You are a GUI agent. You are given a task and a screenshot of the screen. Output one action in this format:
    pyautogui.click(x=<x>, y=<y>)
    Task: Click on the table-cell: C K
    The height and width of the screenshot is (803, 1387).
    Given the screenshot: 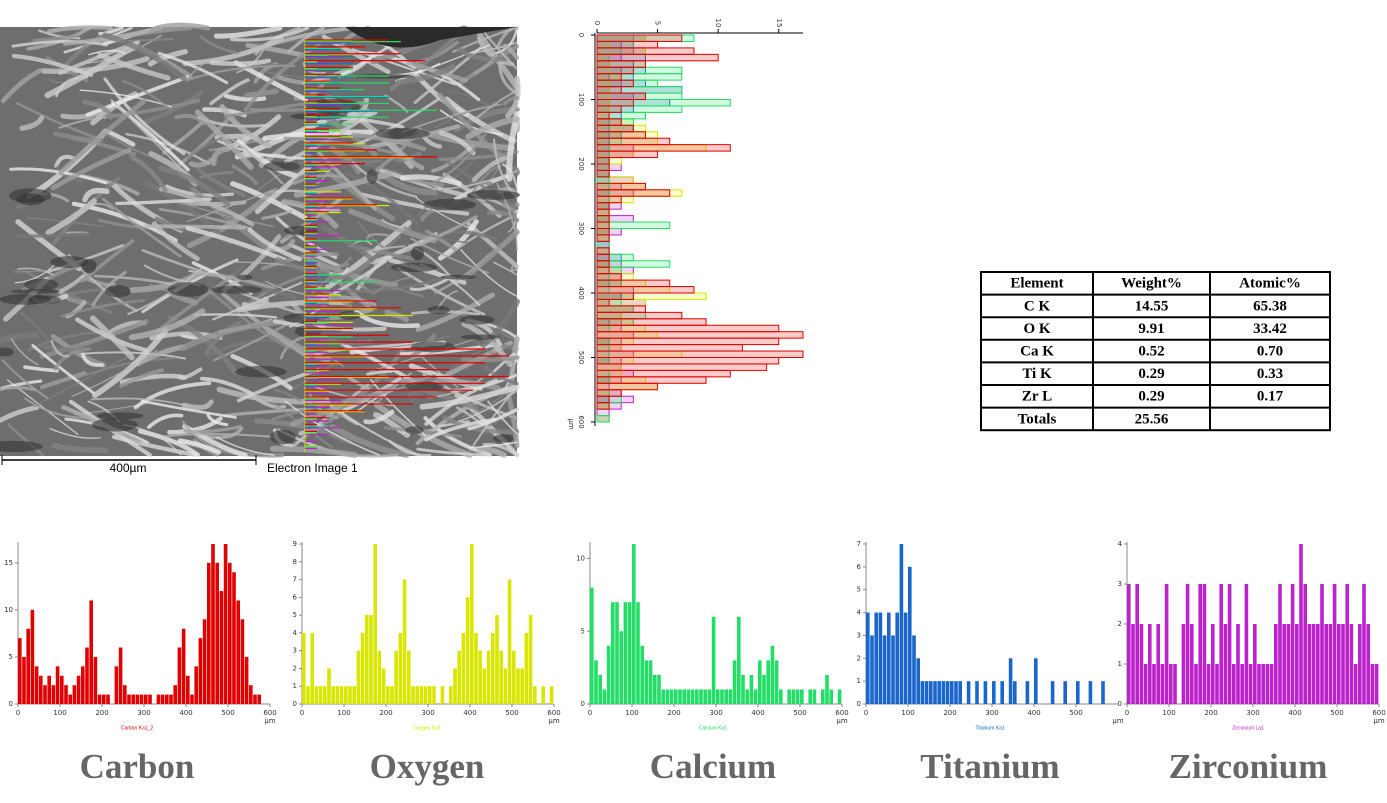 What is the action you would take?
    pyautogui.click(x=1037, y=306)
    